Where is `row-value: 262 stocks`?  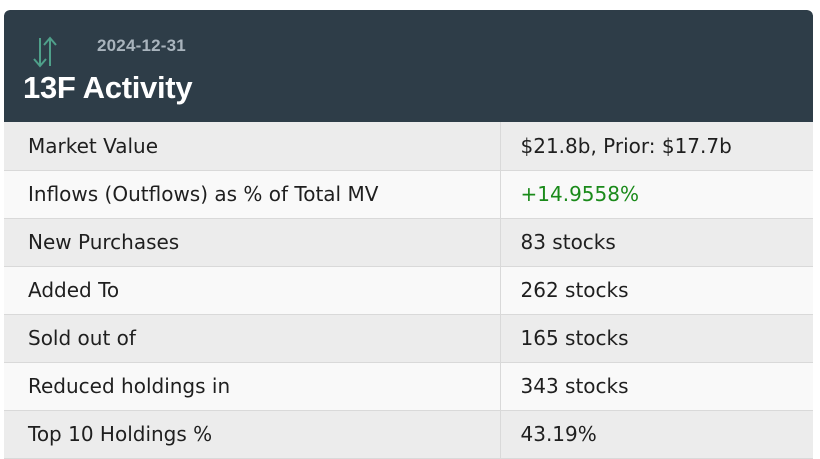
row-value: 262 stocks is located at coordinates (656, 290).